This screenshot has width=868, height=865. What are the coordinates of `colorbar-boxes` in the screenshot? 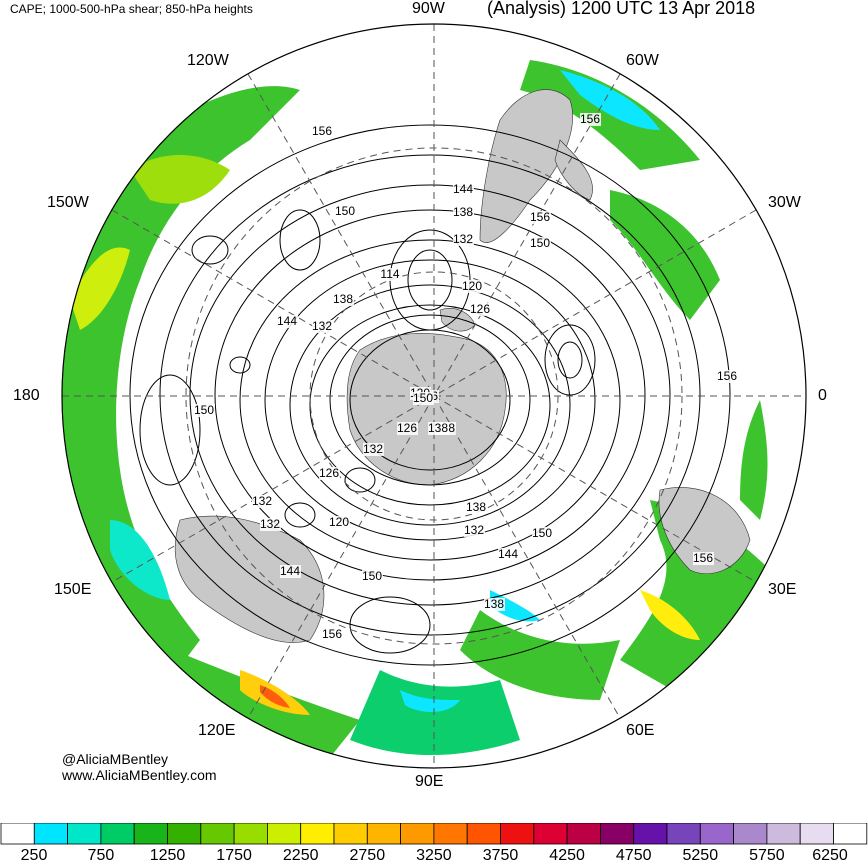 It's located at (434, 834).